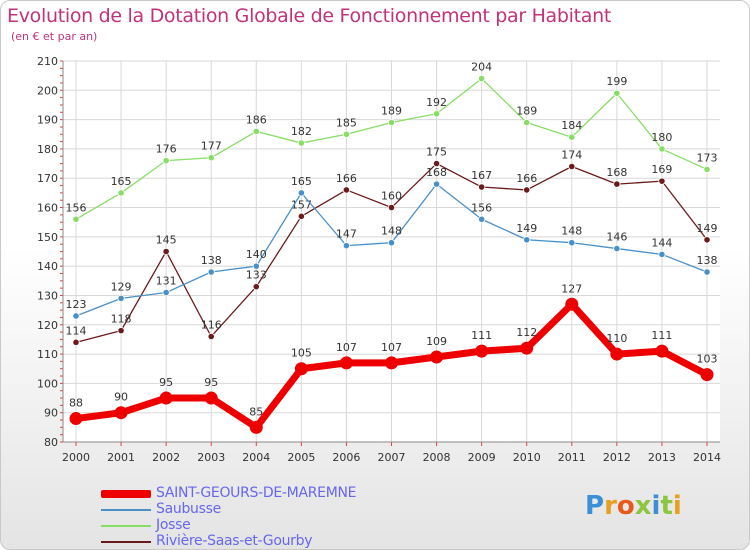  Describe the element at coordinates (481, 175) in the screenshot. I see `data-label-rivi-re-saas-et-gourby: 167` at that location.